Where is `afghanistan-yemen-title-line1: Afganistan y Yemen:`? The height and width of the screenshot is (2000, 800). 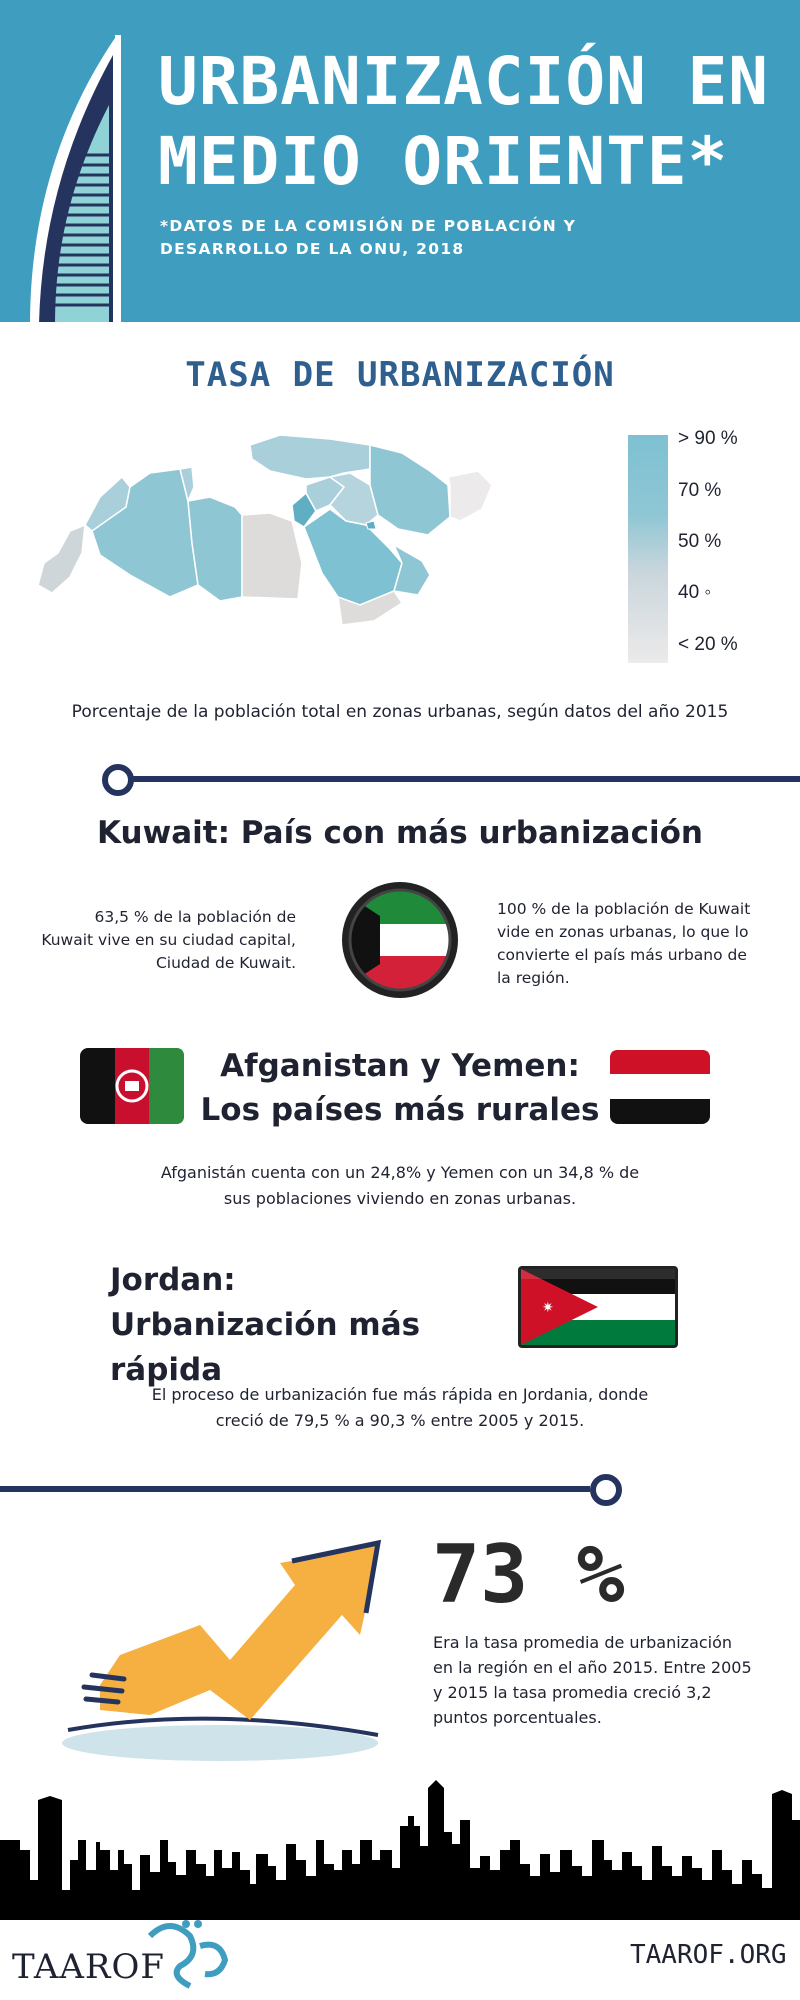
afghanistan-yemen-title-line1: Afganistan y Yemen: is located at coordinates (400, 1066).